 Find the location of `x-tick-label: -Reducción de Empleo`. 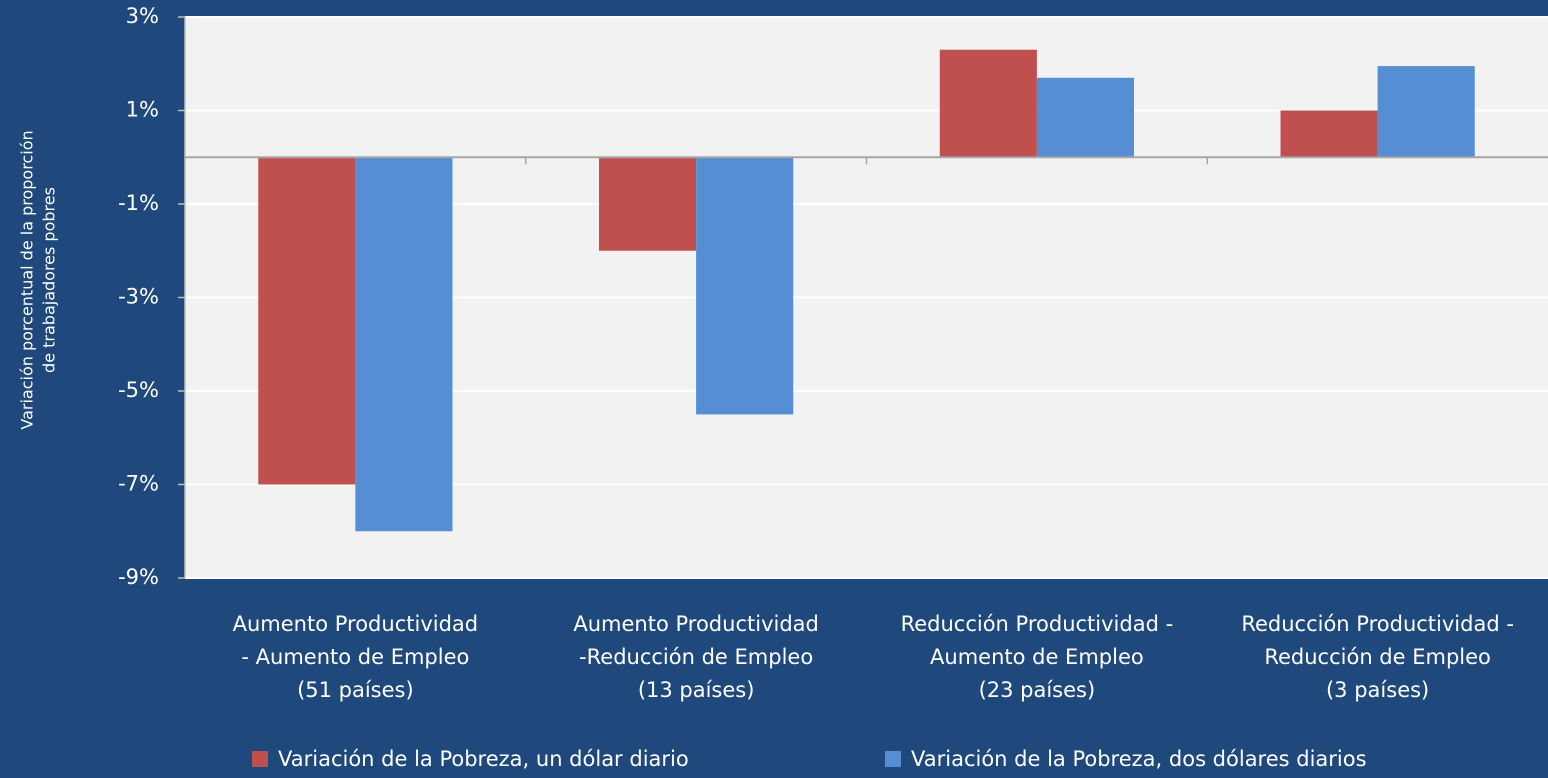

x-tick-label: -Reducción de Empleo is located at coordinates (696, 657).